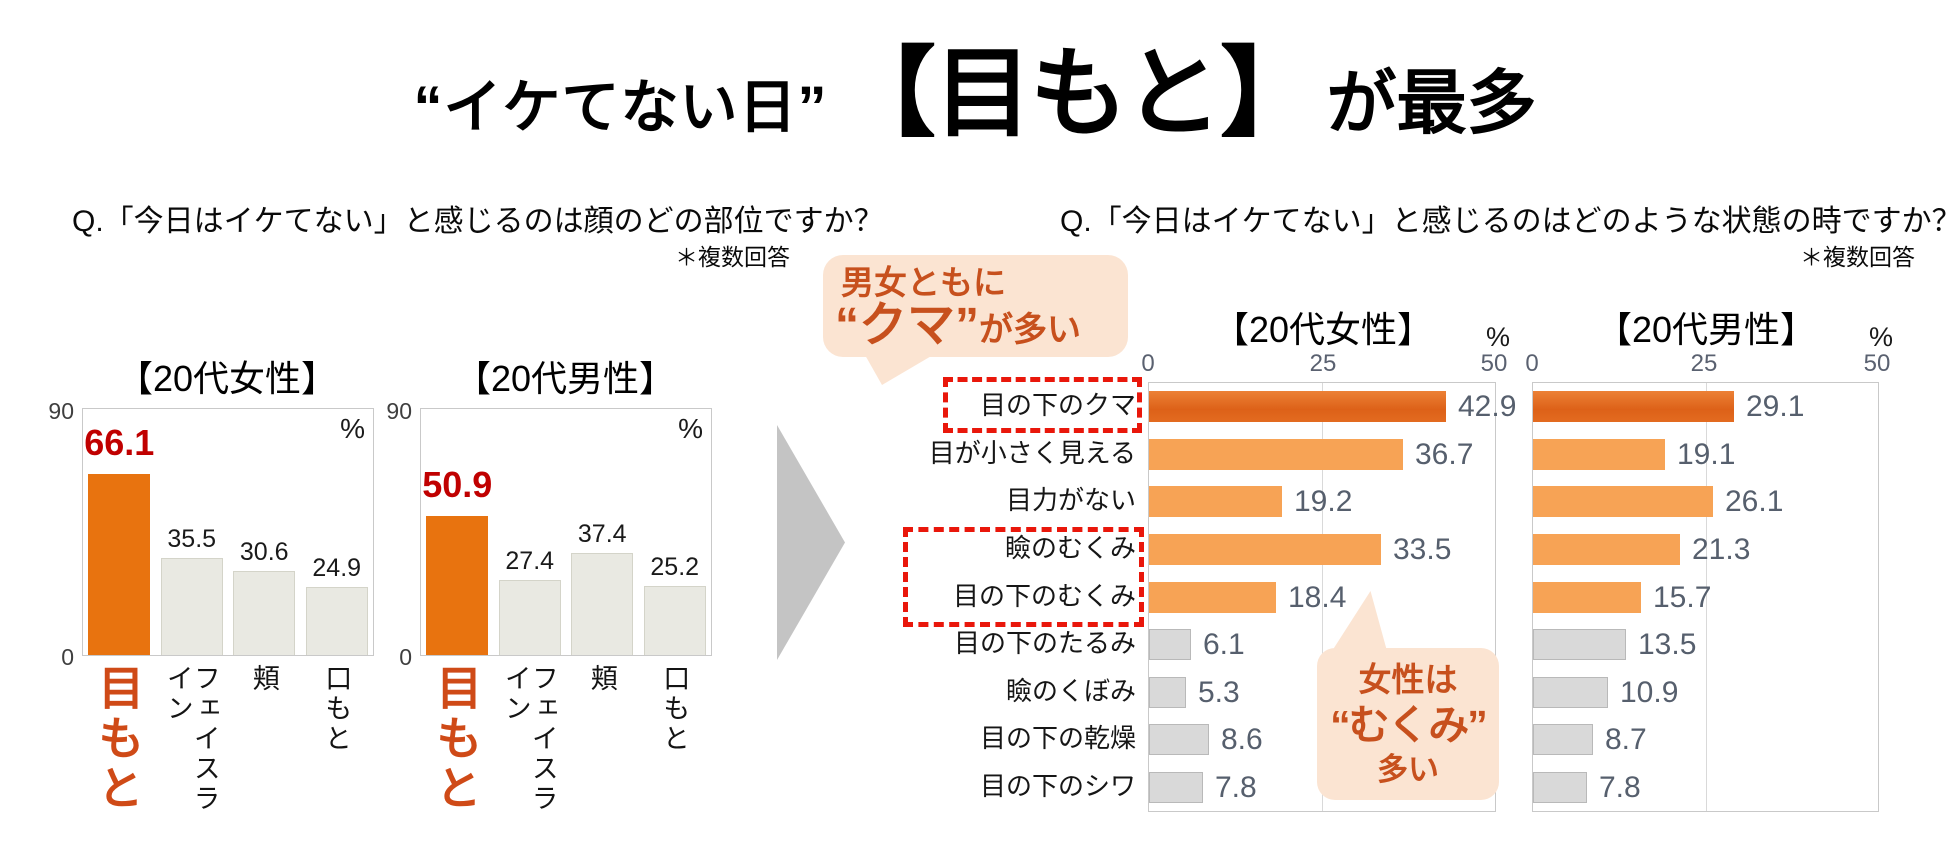  What do you see at coordinates (732, 257) in the screenshot?
I see `note-left: ＊複数回答` at bounding box center [732, 257].